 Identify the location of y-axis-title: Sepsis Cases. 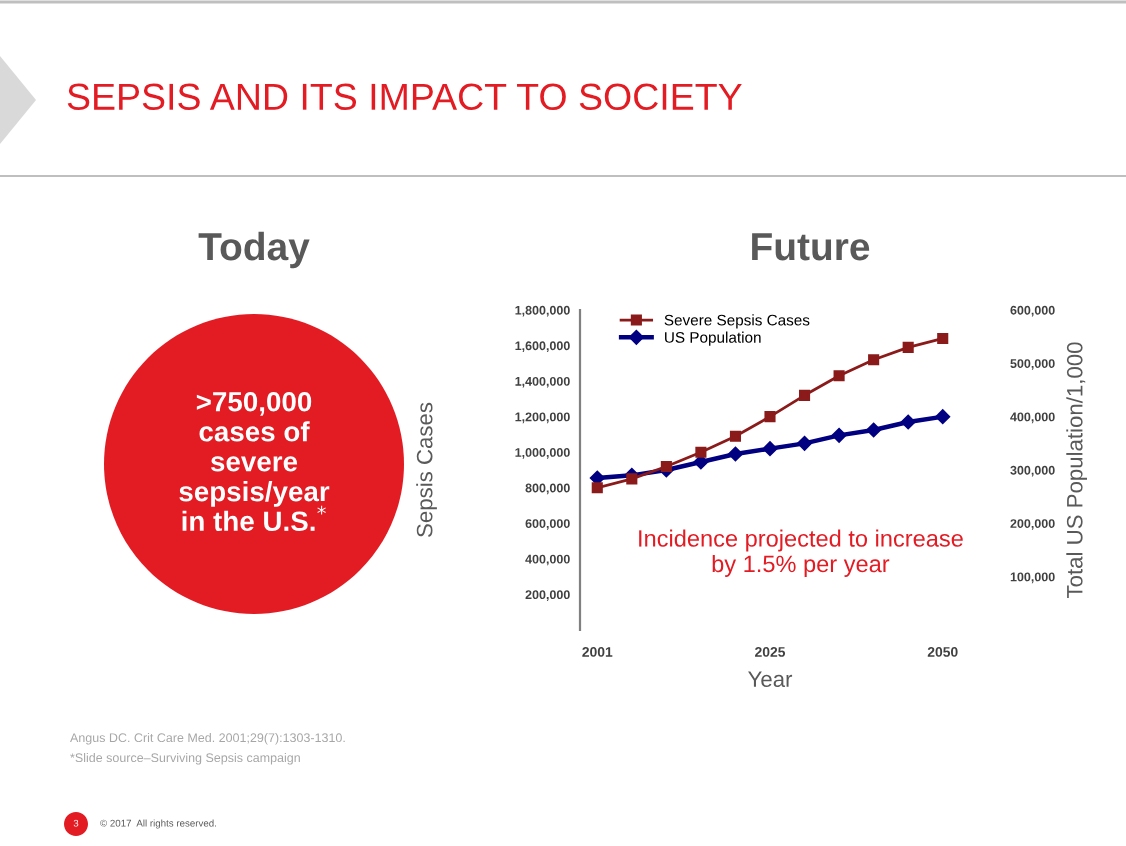
(426, 469).